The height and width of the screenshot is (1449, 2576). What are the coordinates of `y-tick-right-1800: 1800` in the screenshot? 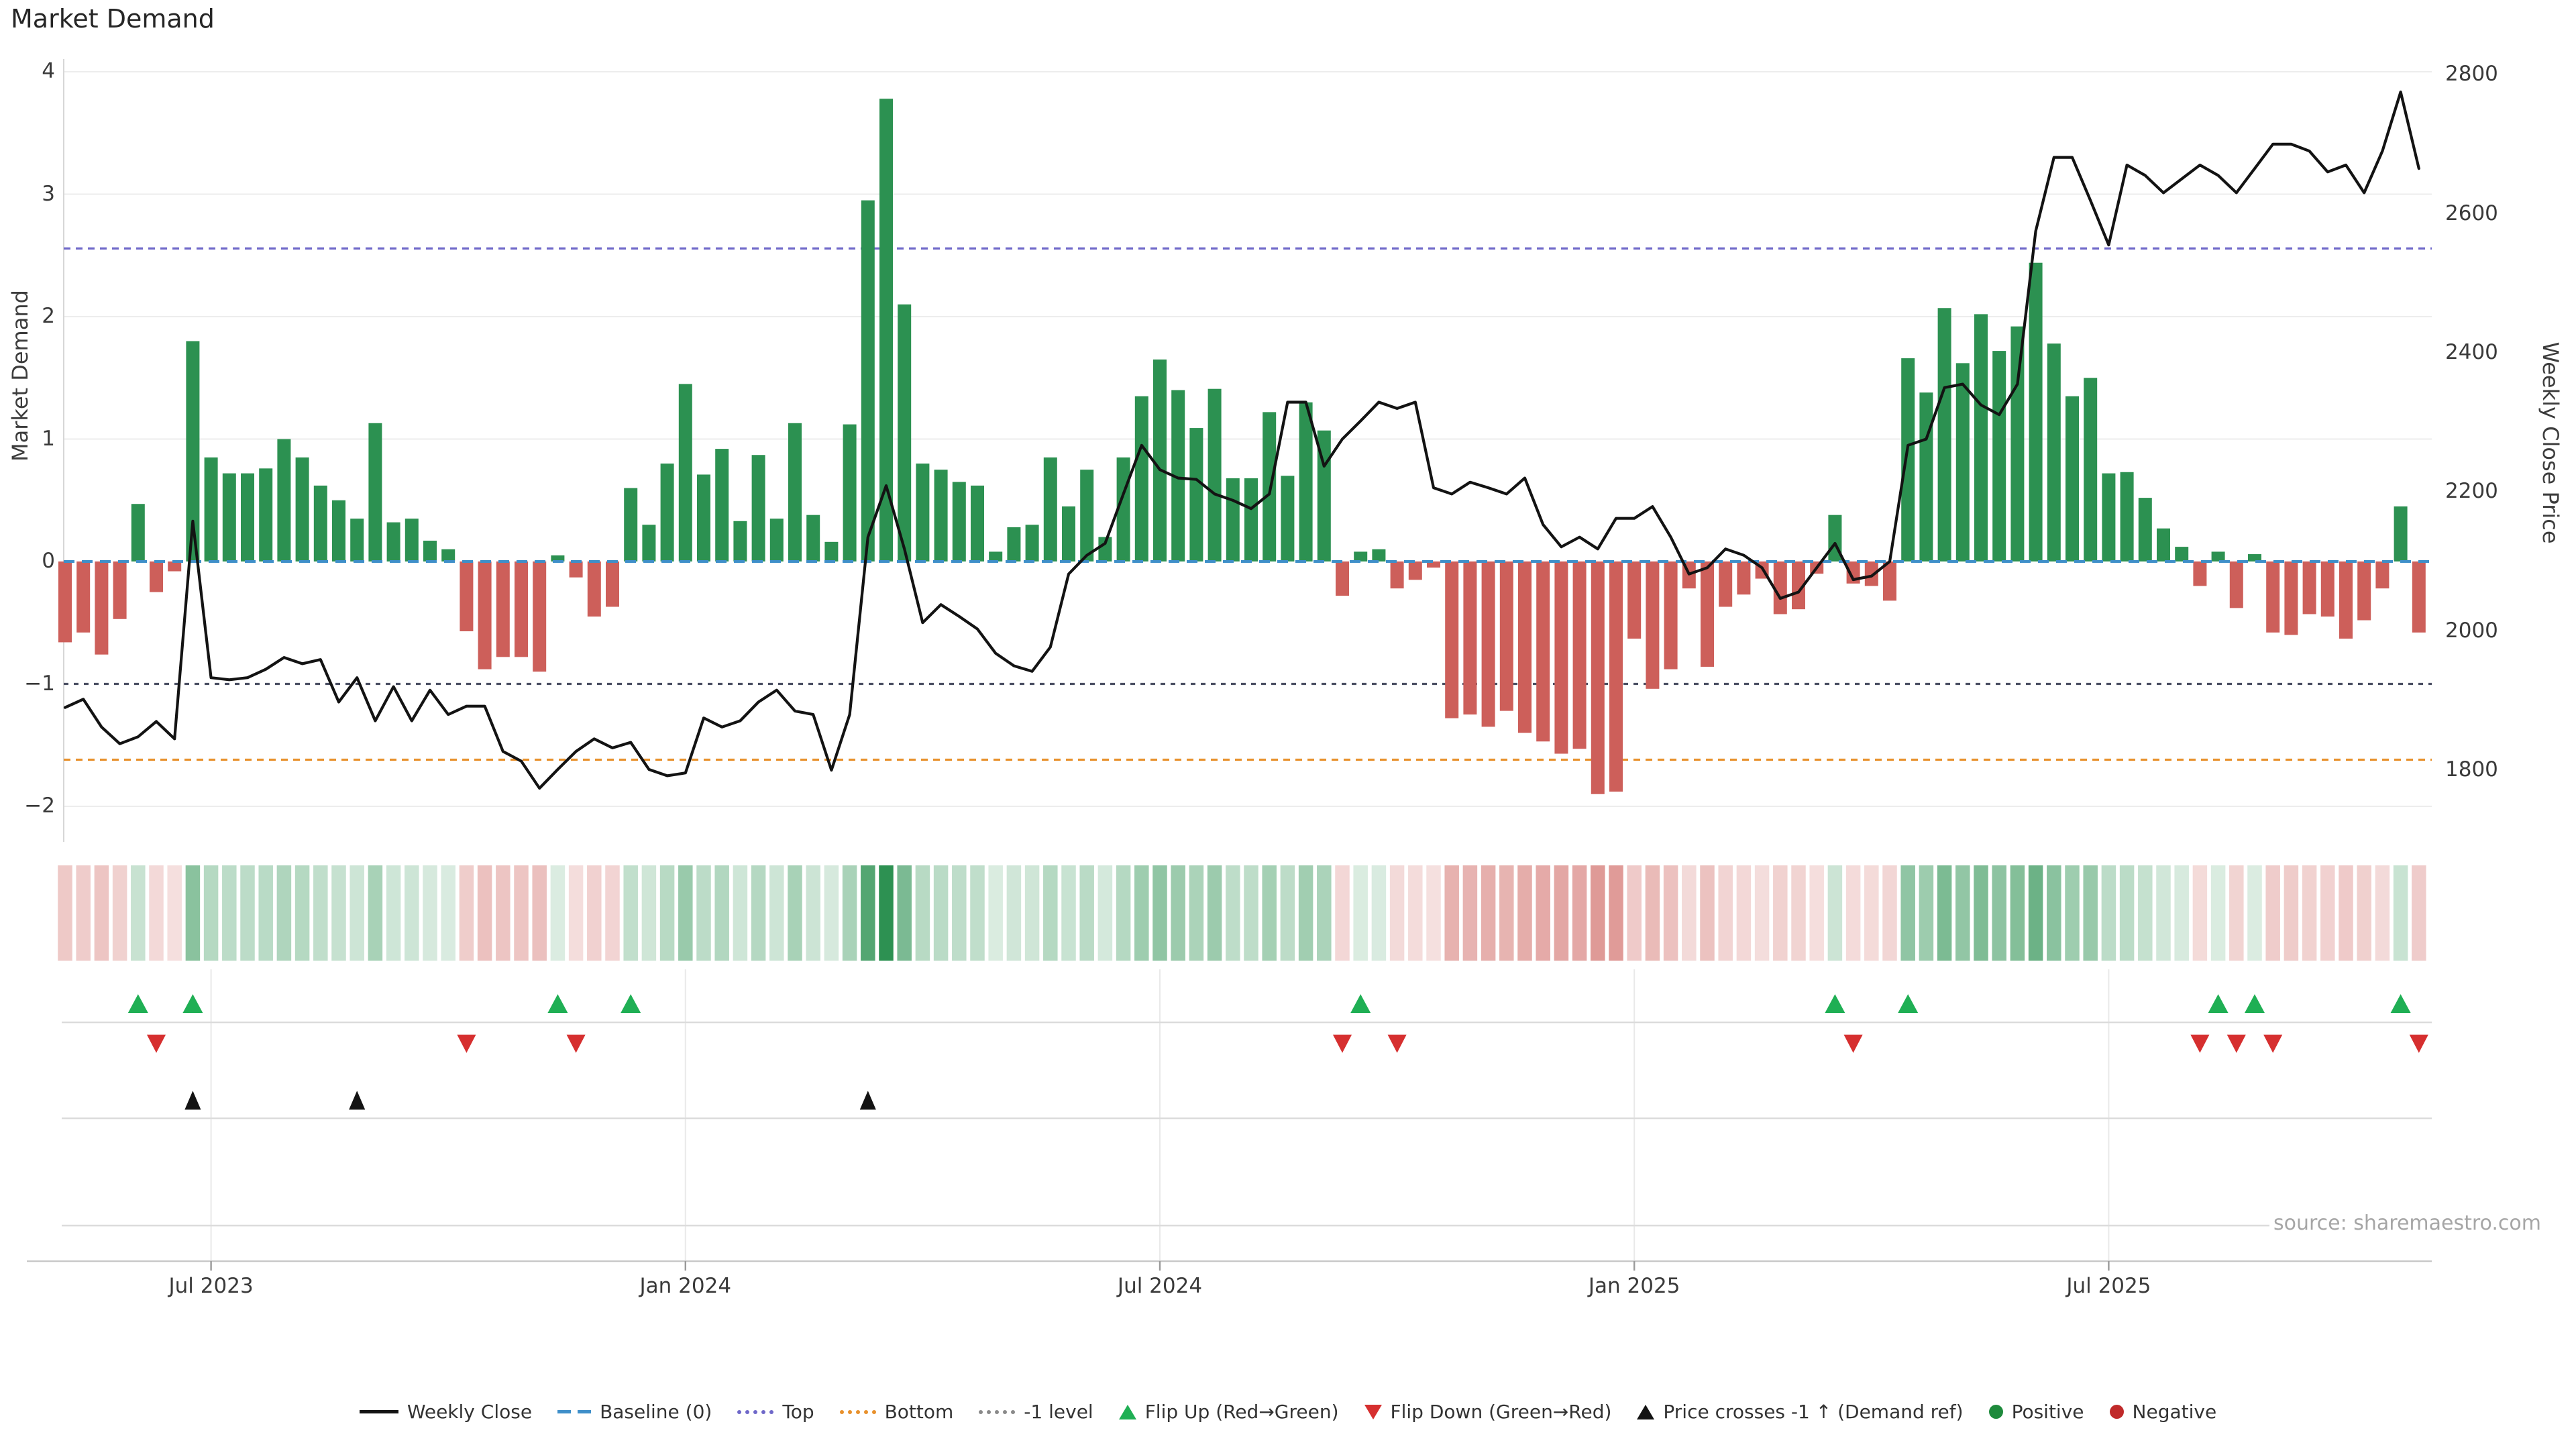 It's located at (2471, 769).